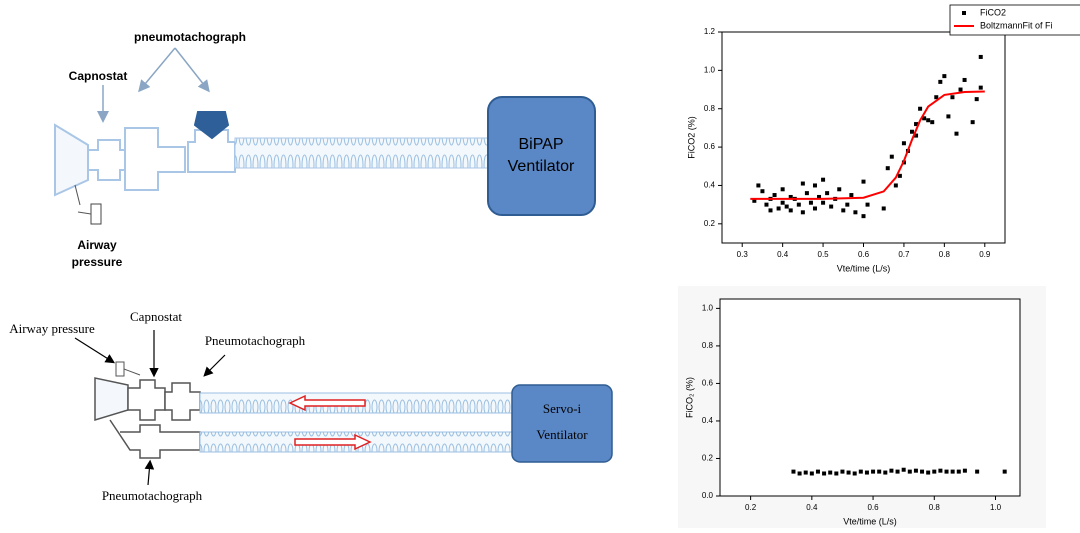 The image size is (1080, 533). I want to click on label: pneumotachograph, so click(190, 37).